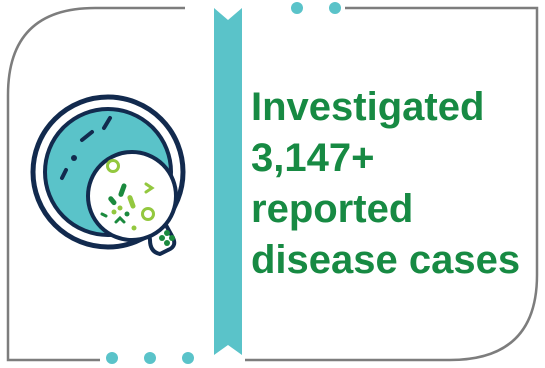 This screenshot has height=368, width=545. Describe the element at coordinates (332, 209) in the screenshot. I see `headline-line: reported` at that location.